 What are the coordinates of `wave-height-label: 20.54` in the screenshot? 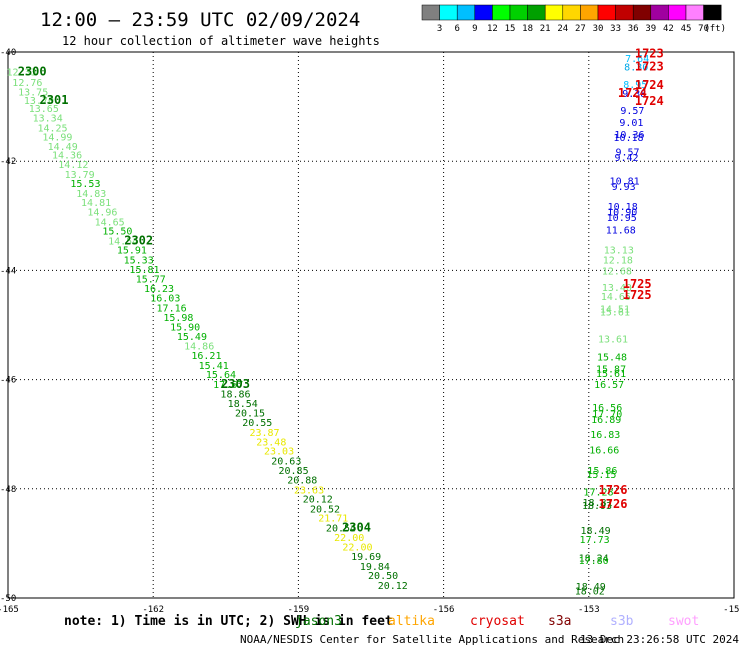 It's located at (341, 529).